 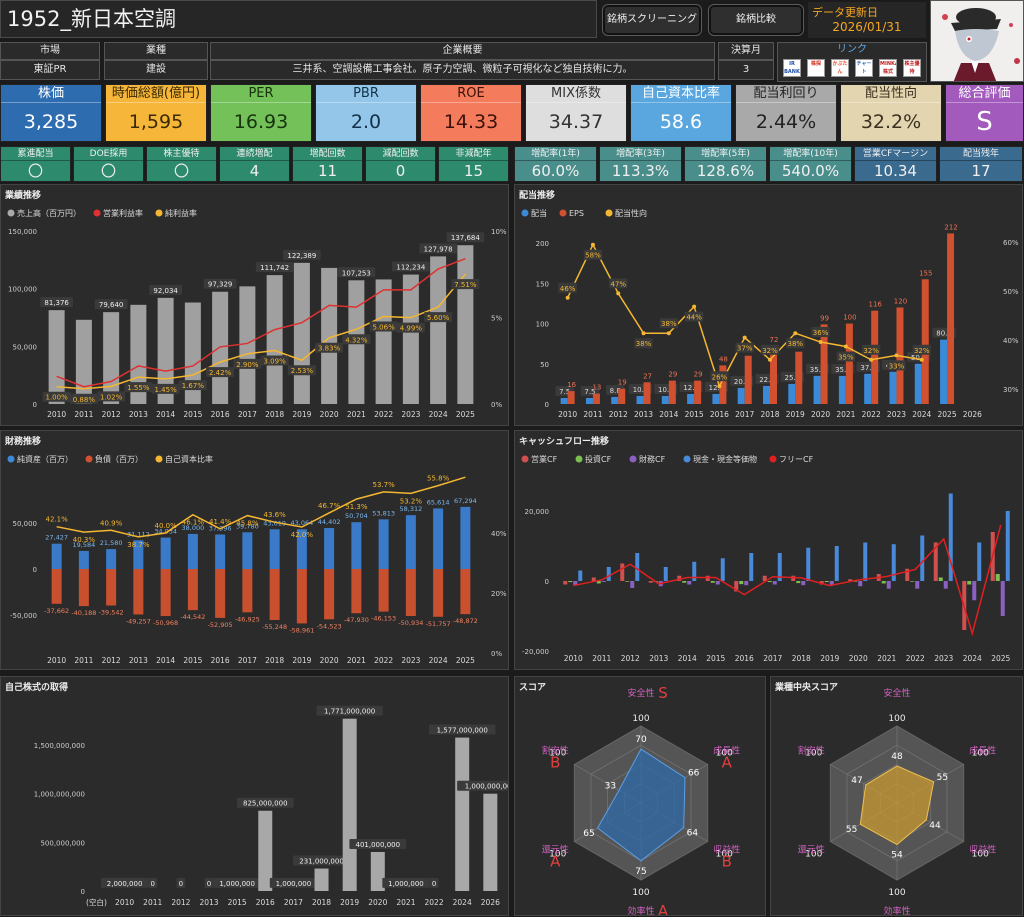 I want to click on equity-ratio-label: 55.8%, so click(x=438, y=479).